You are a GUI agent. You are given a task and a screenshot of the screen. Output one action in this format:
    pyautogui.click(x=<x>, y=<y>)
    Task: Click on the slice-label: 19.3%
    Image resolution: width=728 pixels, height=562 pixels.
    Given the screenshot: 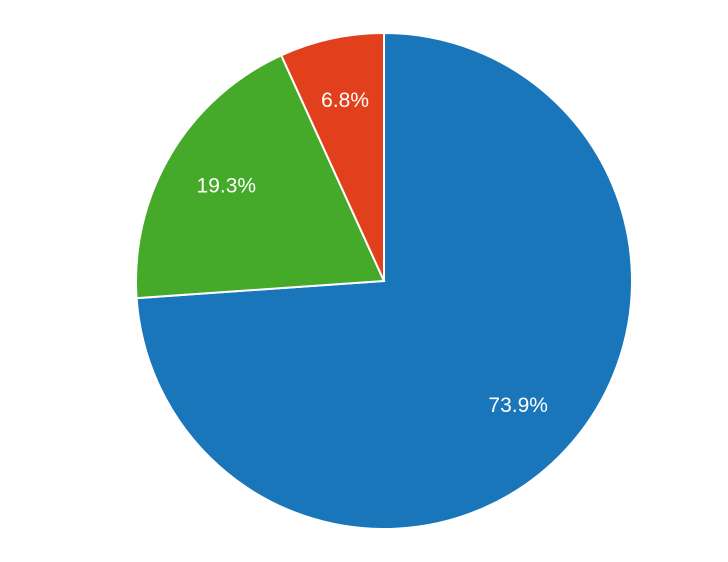 What is the action you would take?
    pyautogui.click(x=227, y=186)
    